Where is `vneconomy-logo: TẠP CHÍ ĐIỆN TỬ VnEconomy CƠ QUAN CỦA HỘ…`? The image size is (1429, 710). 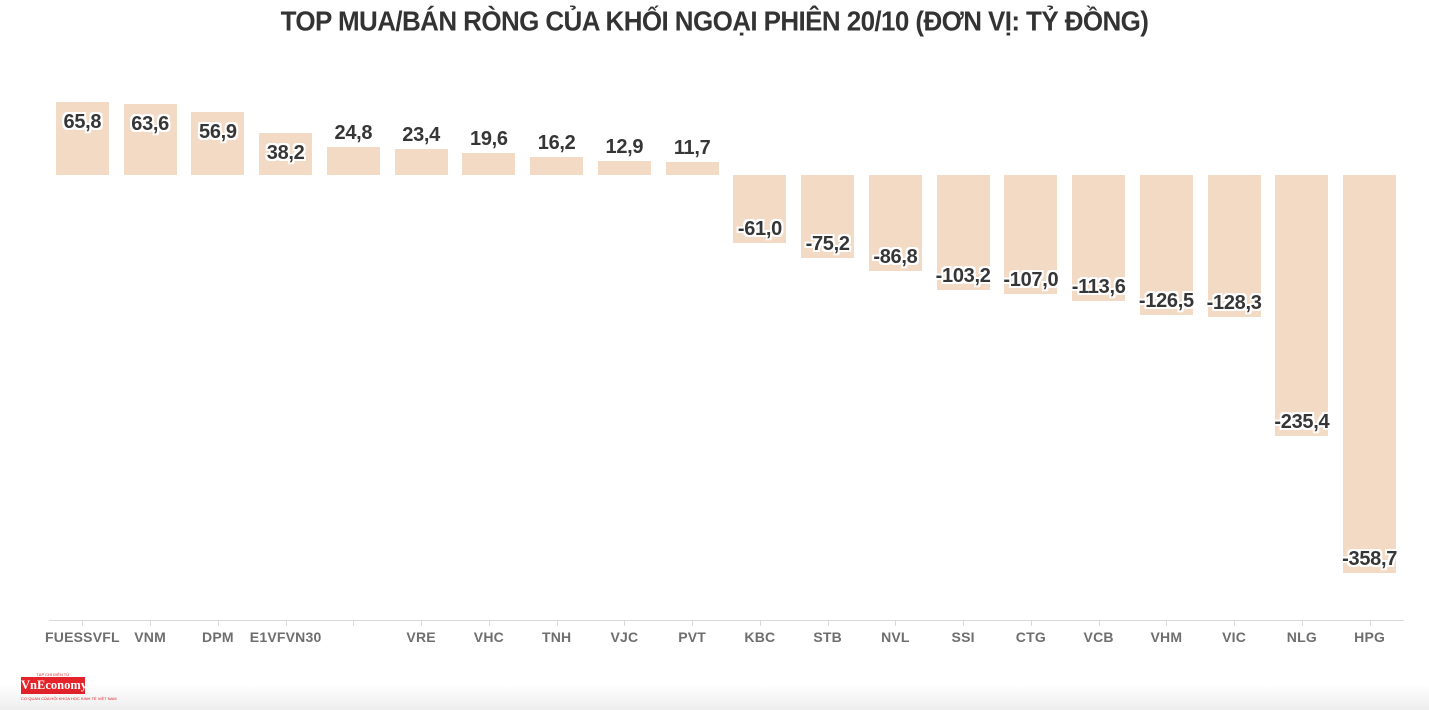 vneconomy-logo: TẠP CHÍ ĐIỆN TỬ VnEconomy CƠ QUAN CỦA HỘ… is located at coordinates (81, 686).